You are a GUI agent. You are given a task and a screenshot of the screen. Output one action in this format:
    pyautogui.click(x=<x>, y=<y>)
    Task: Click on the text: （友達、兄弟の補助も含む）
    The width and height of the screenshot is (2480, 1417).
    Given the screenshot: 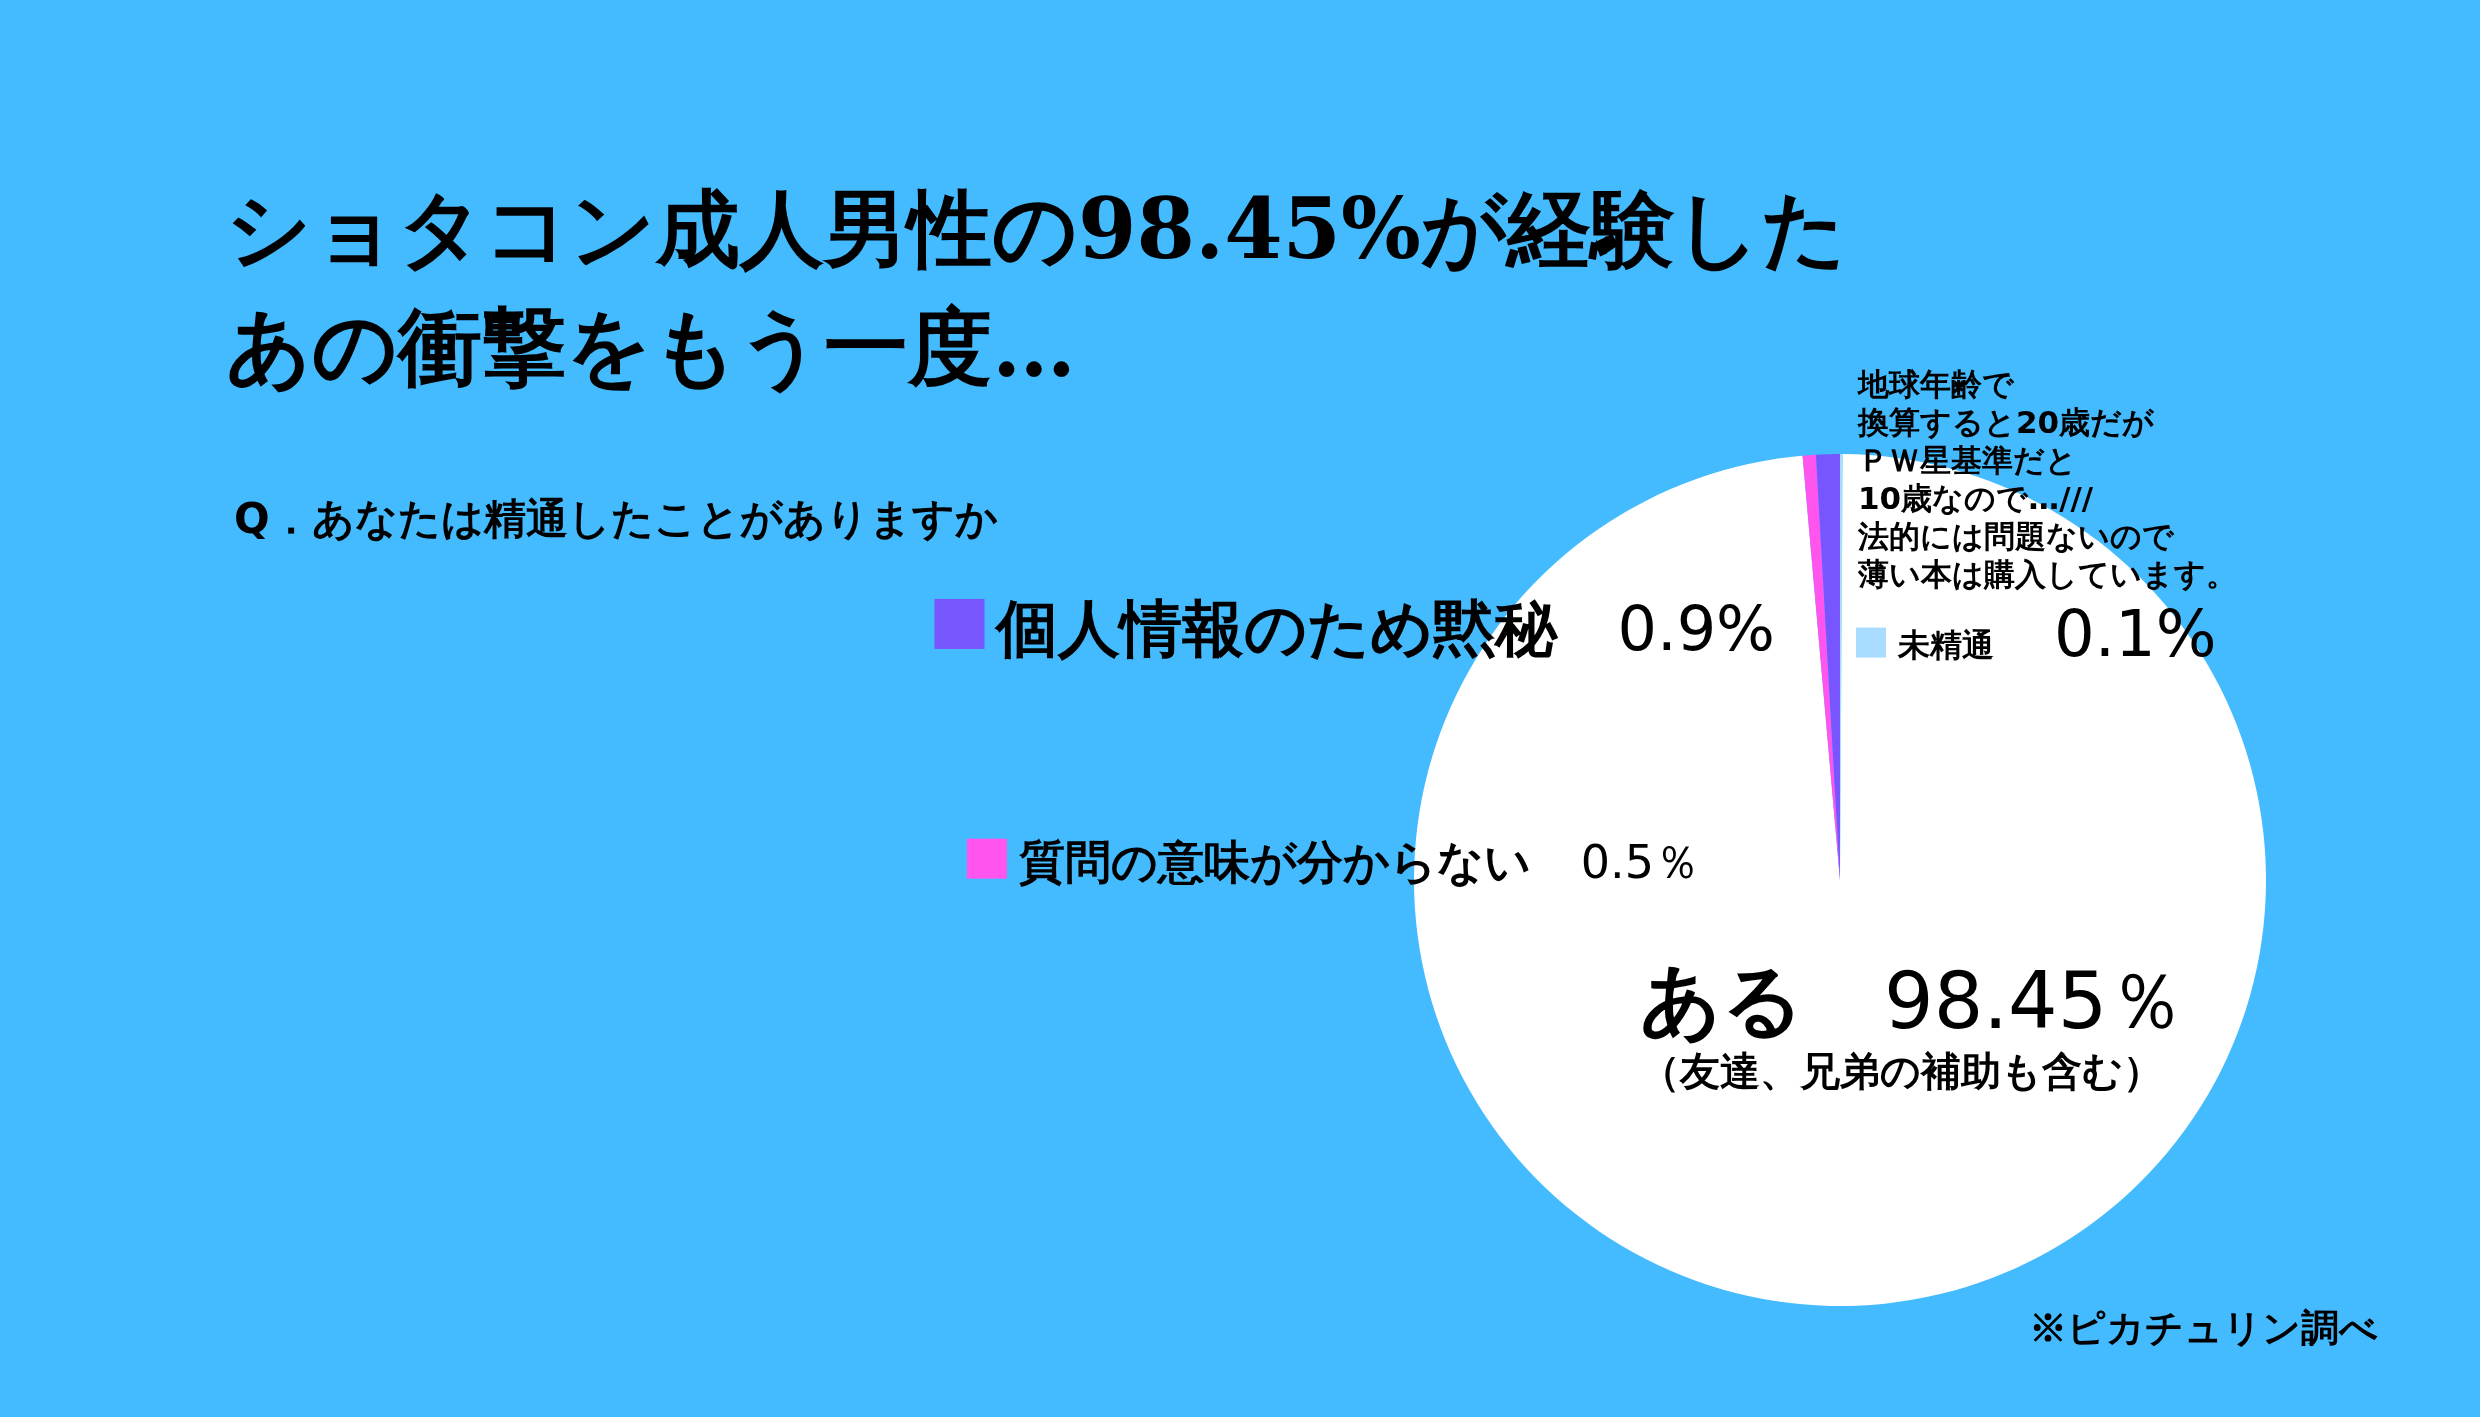 What is the action you would take?
    pyautogui.click(x=1901, y=1071)
    